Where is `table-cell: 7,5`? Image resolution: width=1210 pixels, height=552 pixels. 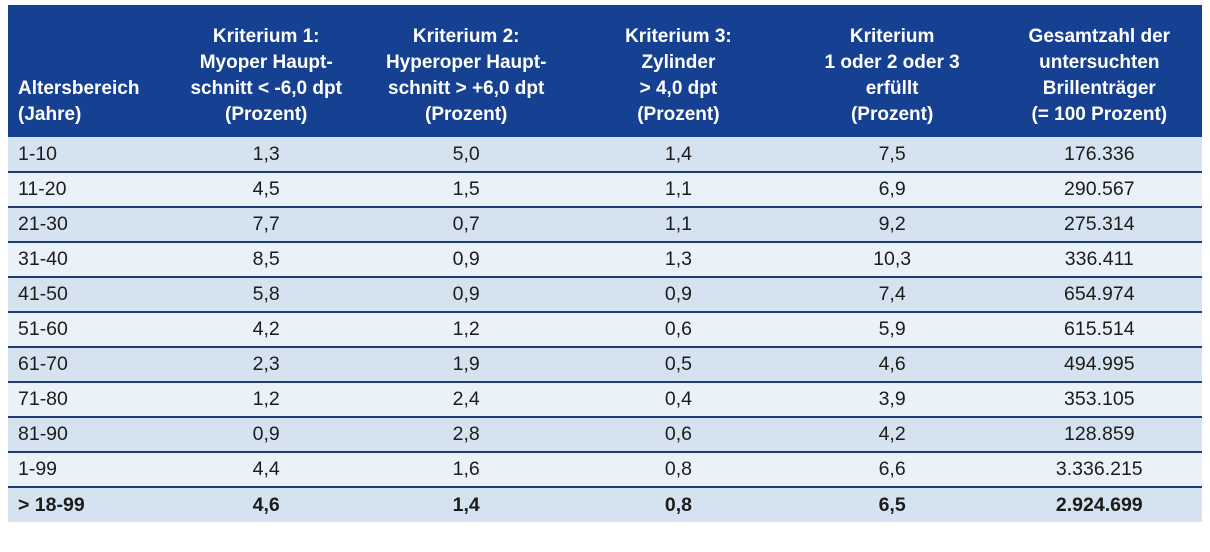
table-cell: 7,5 is located at coordinates (892, 153).